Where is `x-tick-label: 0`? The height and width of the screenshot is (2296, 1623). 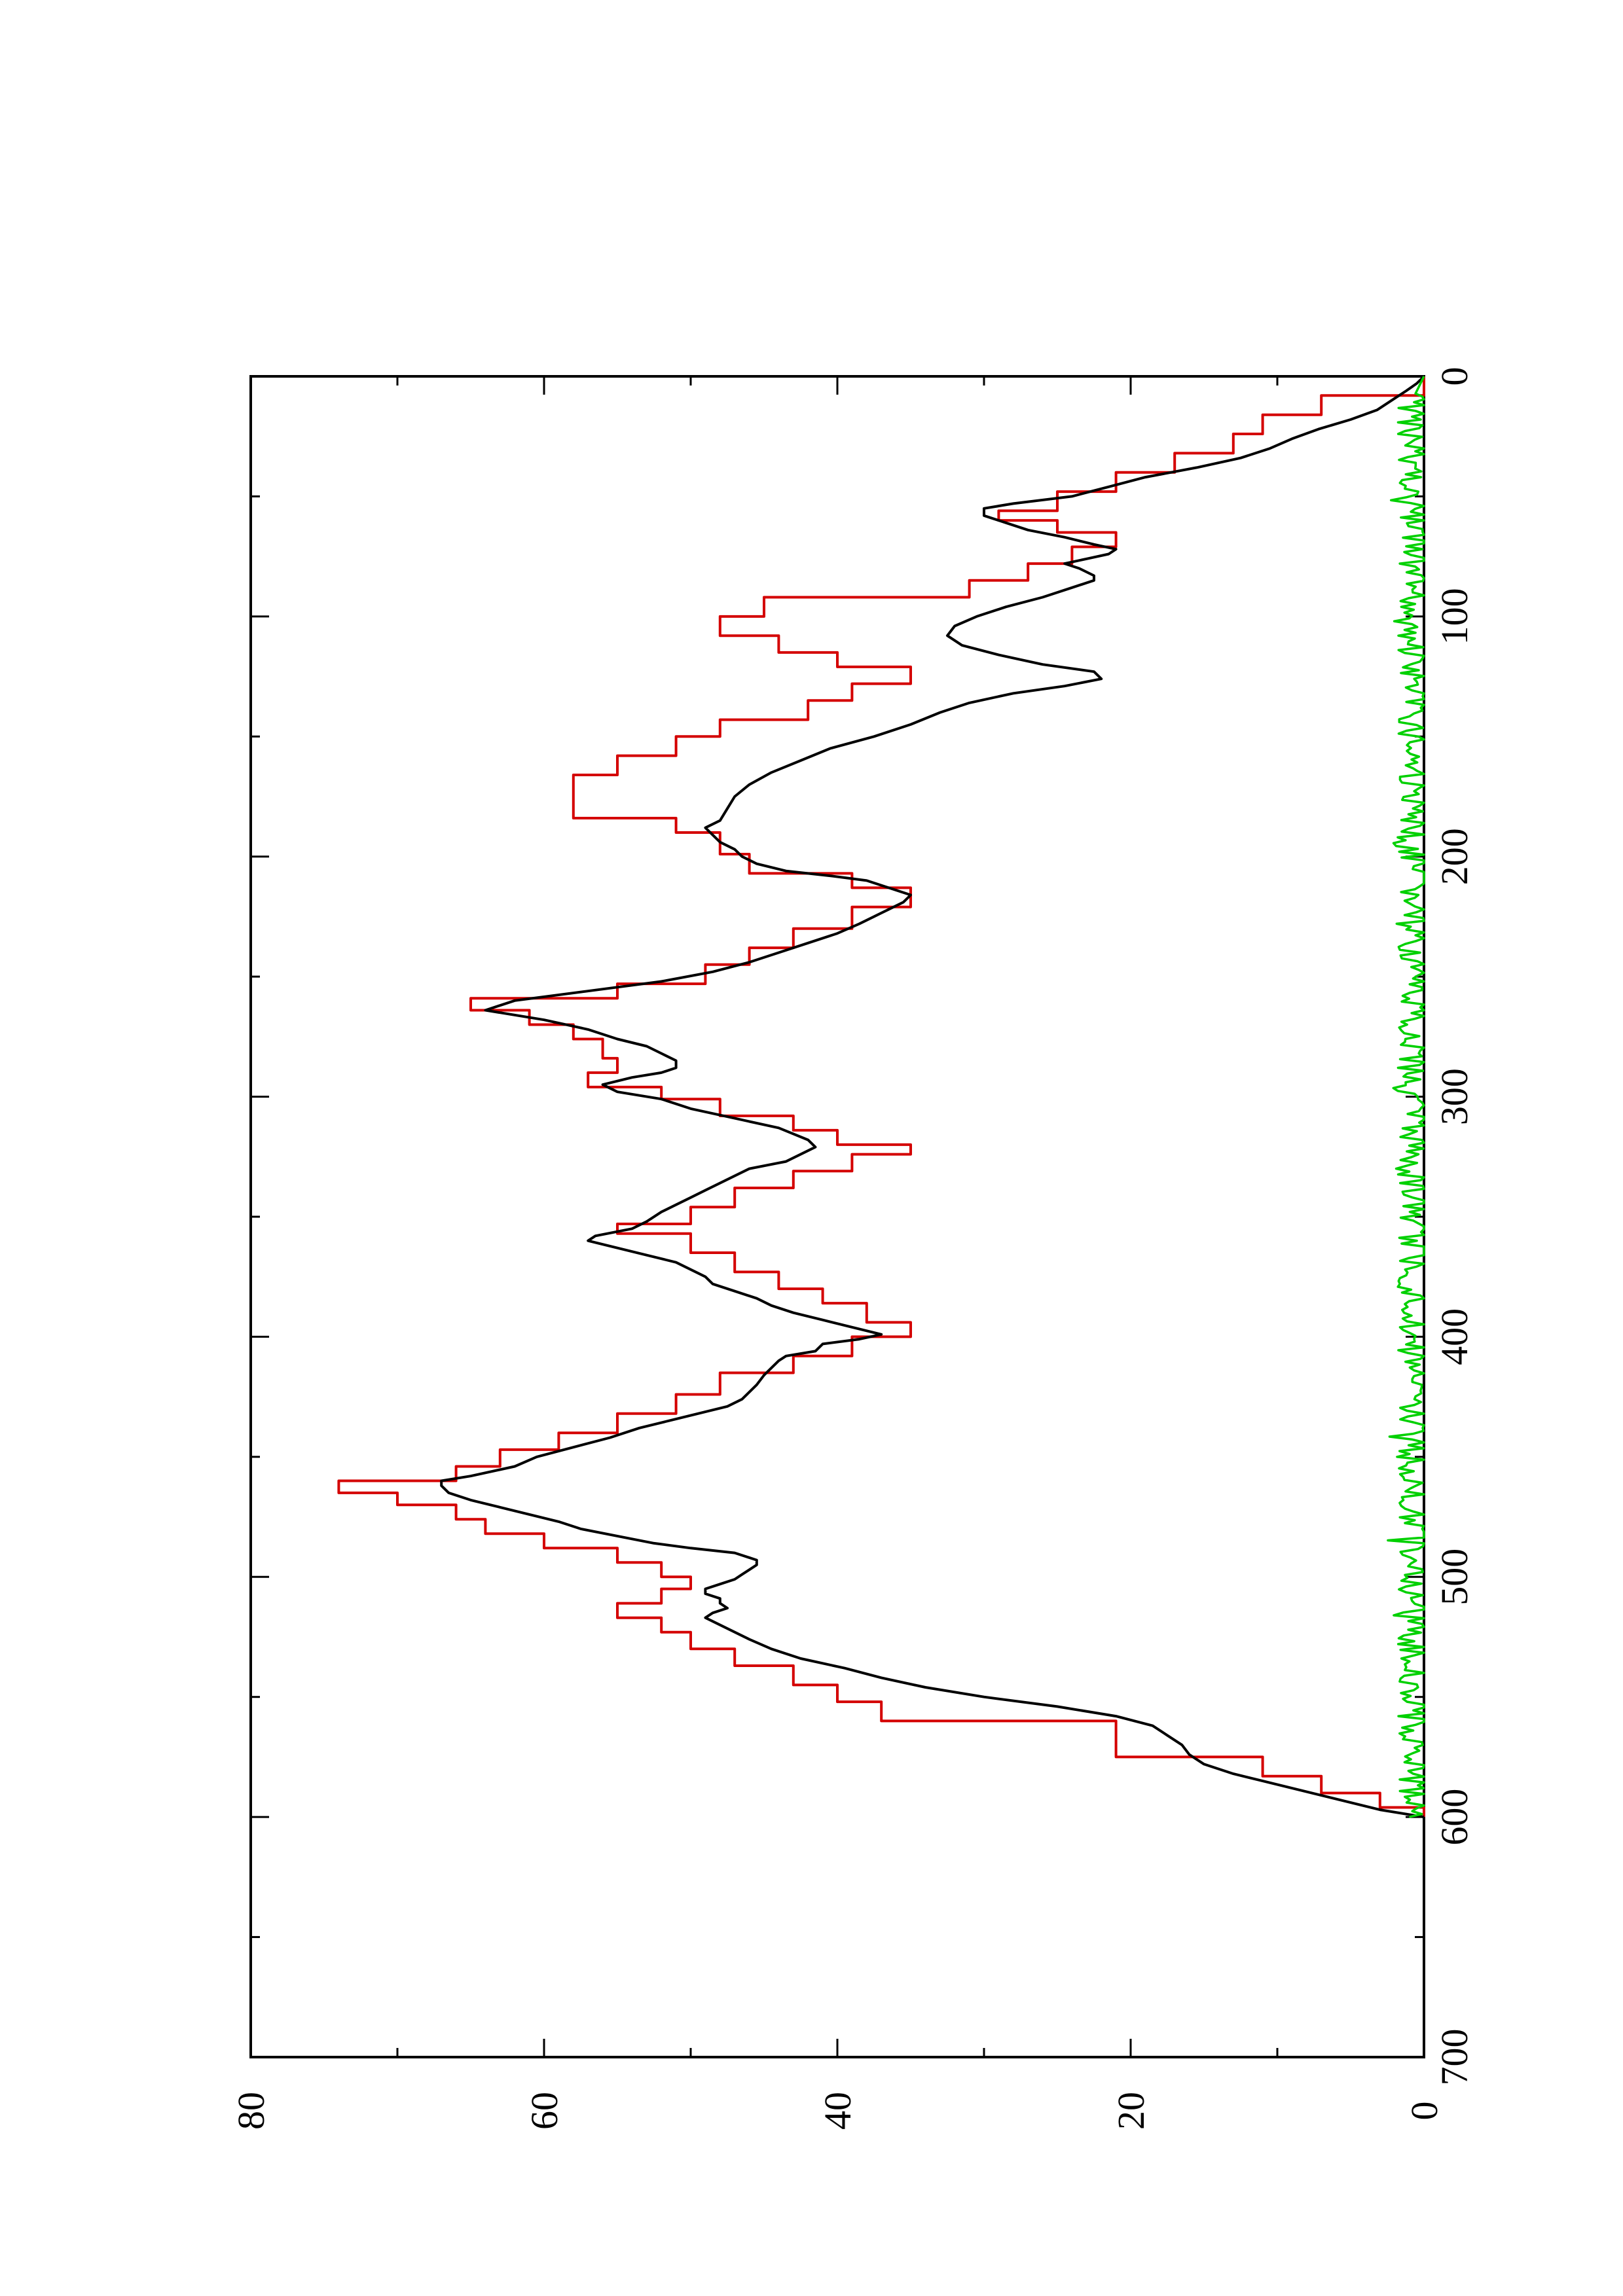
x-tick-label: 0 is located at coordinates (1454, 376).